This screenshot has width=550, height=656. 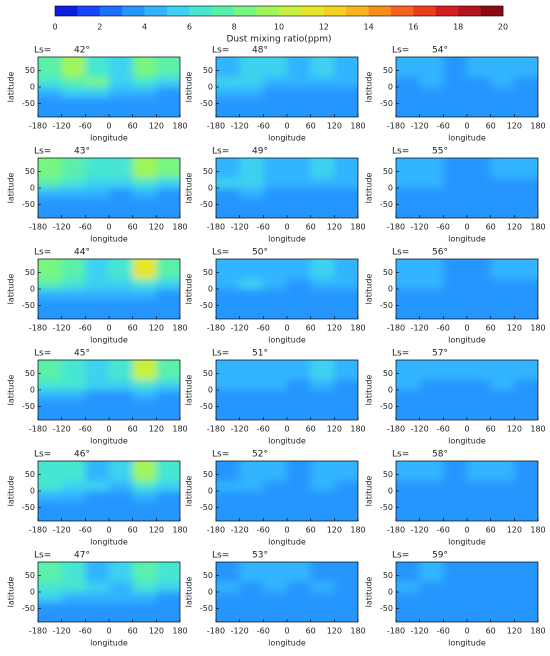 What do you see at coordinates (82, 455) in the screenshot?
I see `ls-value: 46°` at bounding box center [82, 455].